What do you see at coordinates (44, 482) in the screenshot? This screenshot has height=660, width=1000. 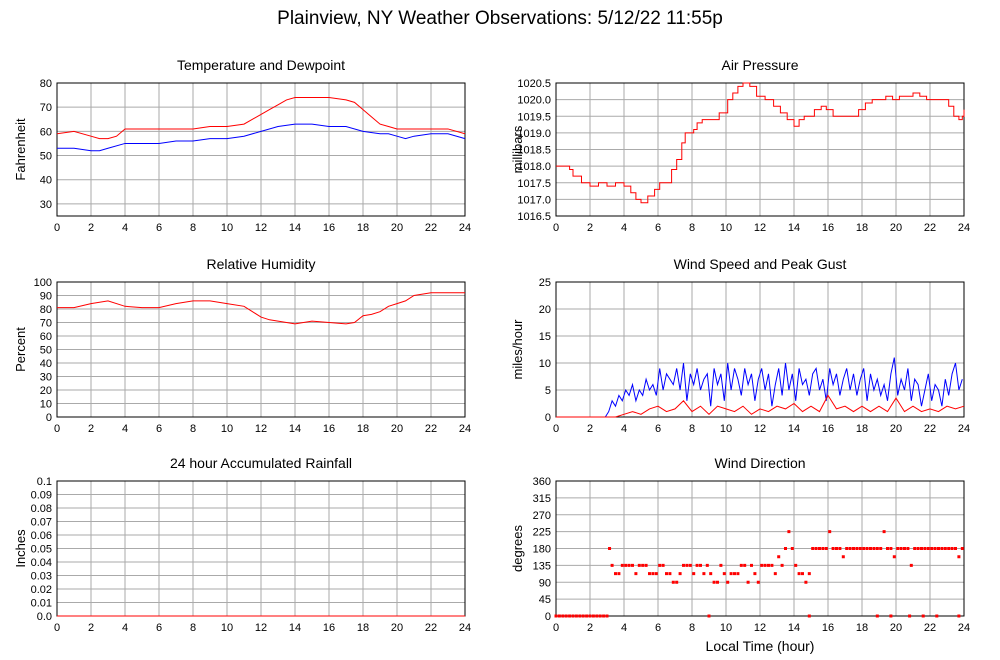 I see `y-tick-label: 0.1` at bounding box center [44, 482].